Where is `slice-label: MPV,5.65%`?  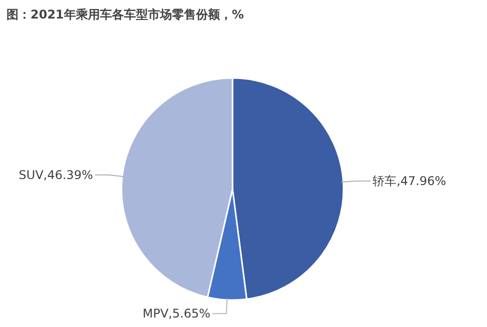 slice-label: MPV,5.65% is located at coordinates (176, 313).